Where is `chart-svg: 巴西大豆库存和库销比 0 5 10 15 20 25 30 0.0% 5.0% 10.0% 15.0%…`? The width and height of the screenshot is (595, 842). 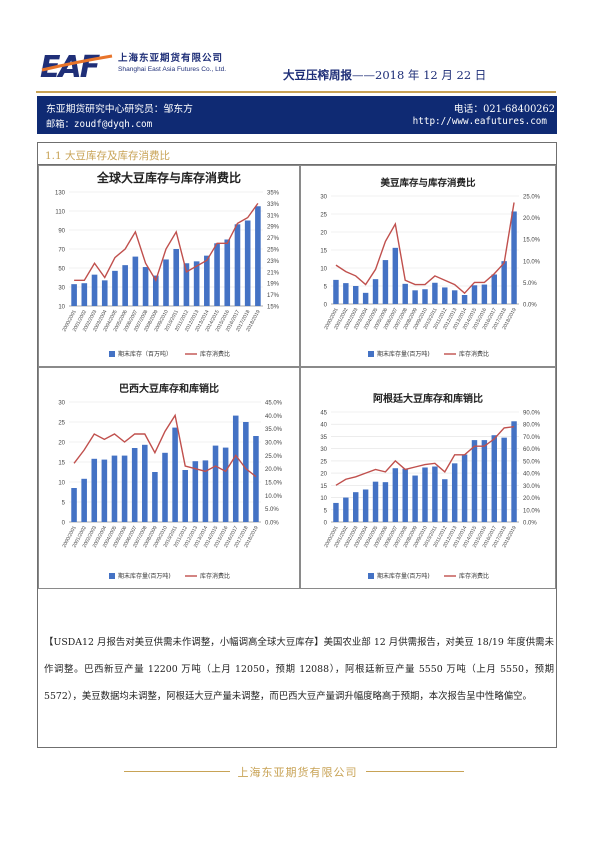
chart-svg: 巴西大豆库存和库销比 0 5 10 15 20 25 30 0.0% 5.0% 10.0% 15.0%… is located at coordinates (170, 481).